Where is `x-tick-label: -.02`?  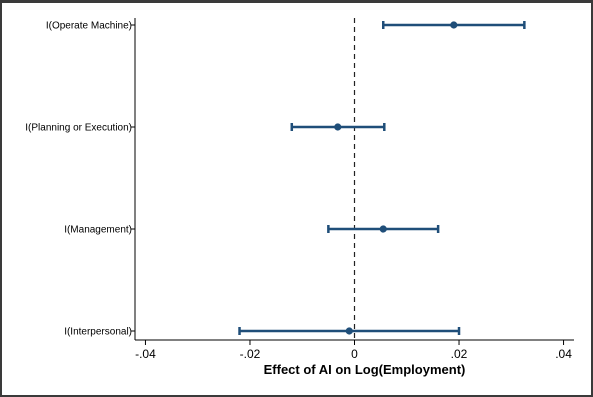
x-tick-label: -.02 is located at coordinates (250, 354).